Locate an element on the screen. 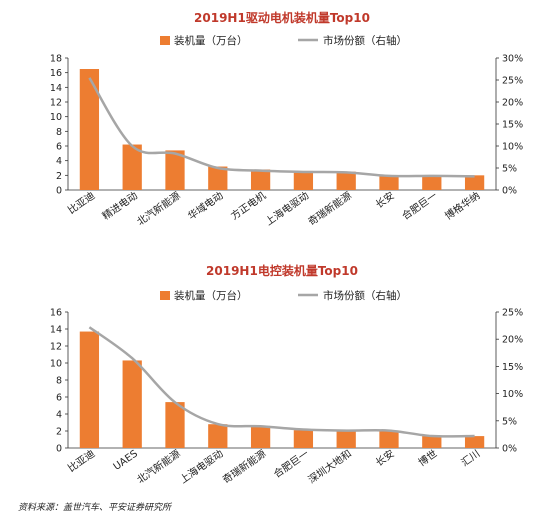 This screenshot has width=554, height=520. chart2-category-label: 深圳大地和 is located at coordinates (330, 466).